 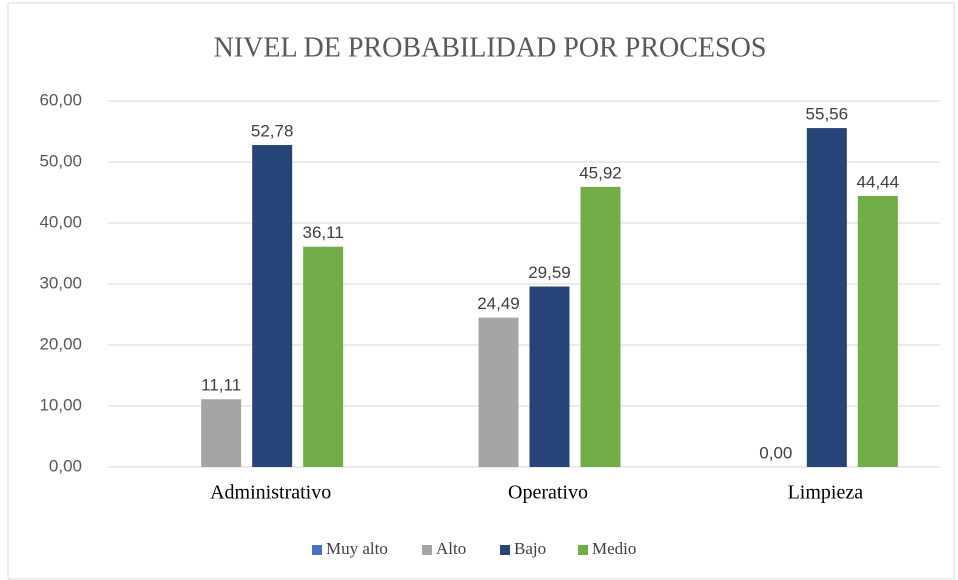 I want to click on data-label: 29,59, so click(x=549, y=272).